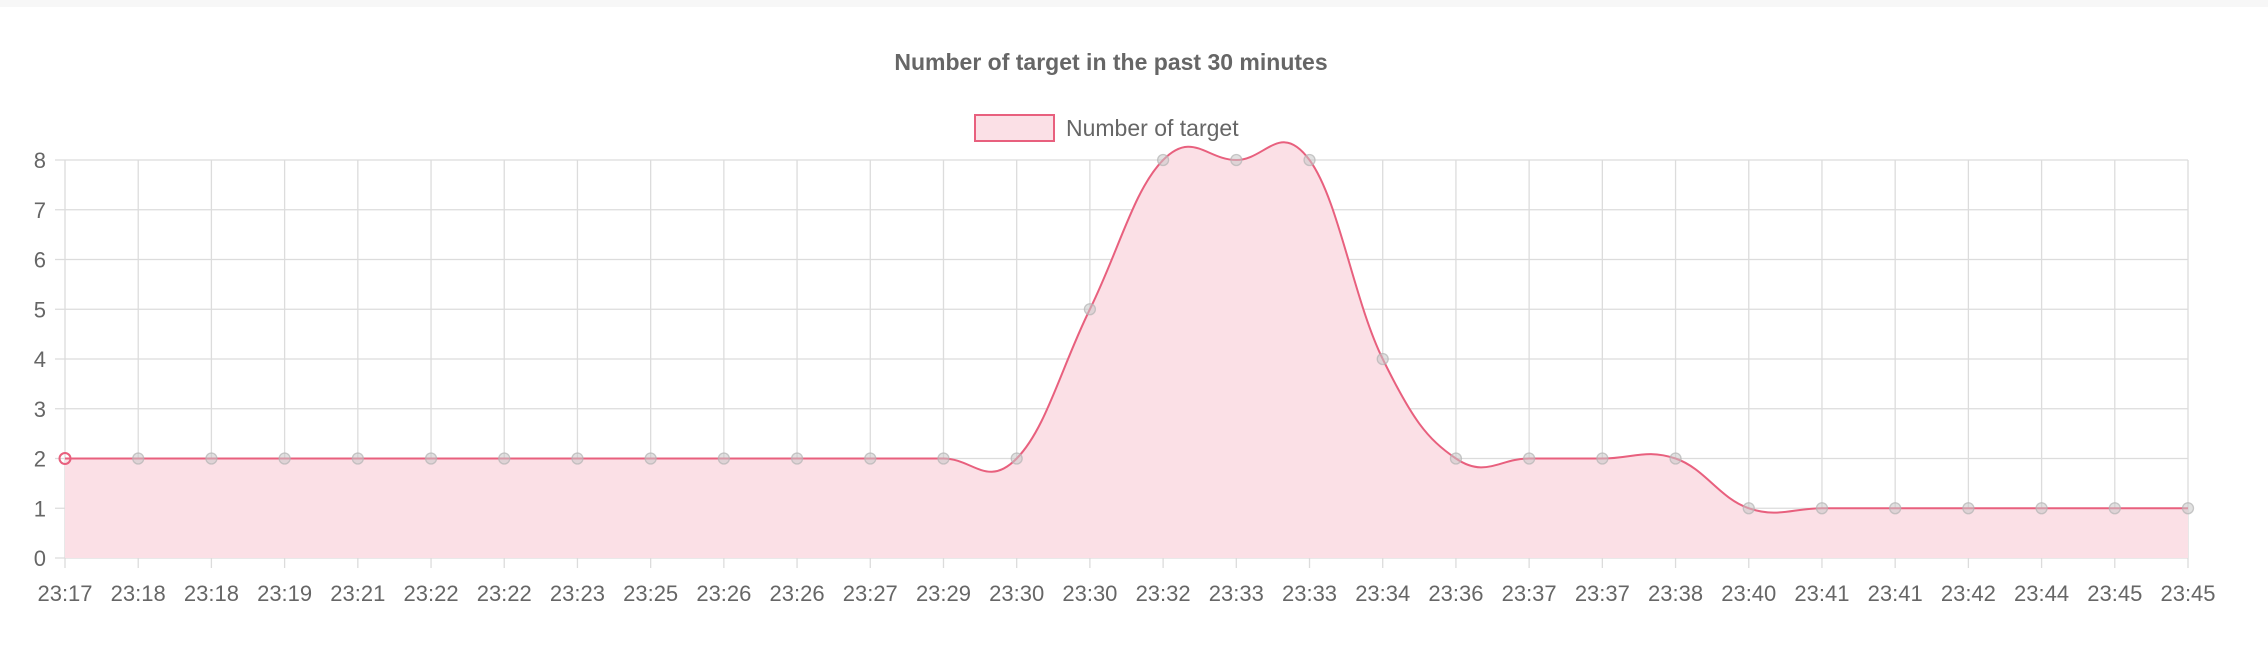 This screenshot has height=671, width=2268. I want to click on y-tick-label: 5, so click(40, 309).